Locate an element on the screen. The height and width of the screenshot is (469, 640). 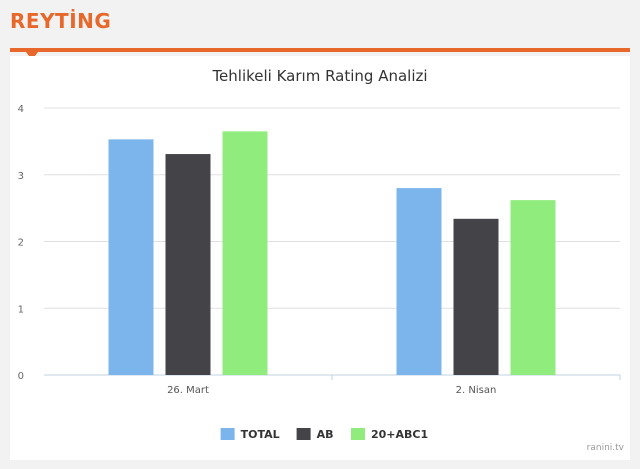
chart-legend: TOTAL AB 20+ABC1 is located at coordinates (324, 434).